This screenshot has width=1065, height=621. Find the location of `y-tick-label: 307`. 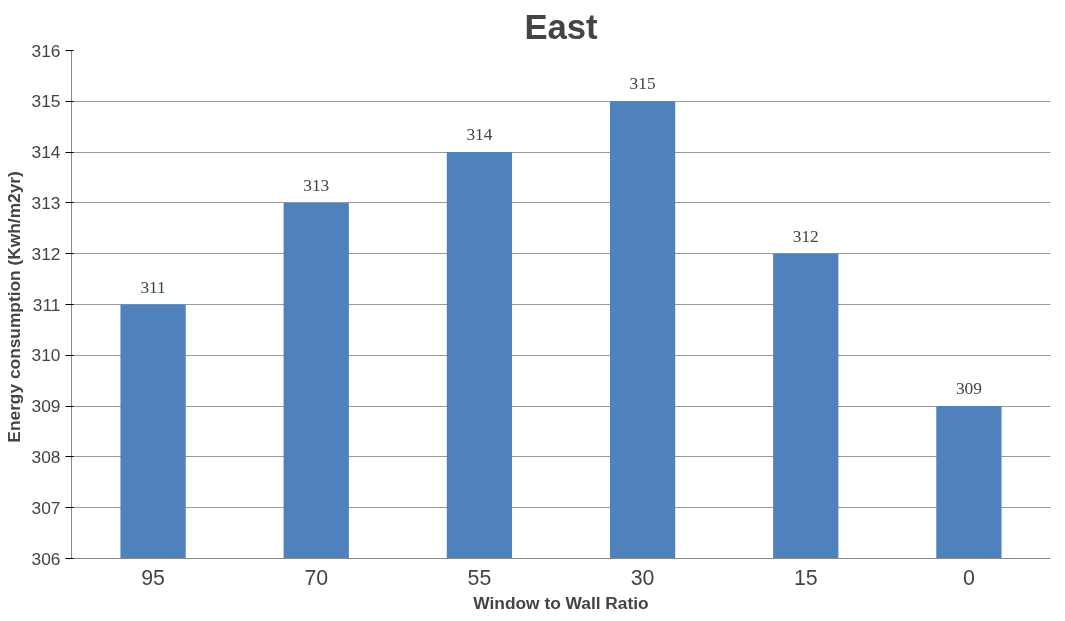

y-tick-label: 307 is located at coordinates (46, 507).